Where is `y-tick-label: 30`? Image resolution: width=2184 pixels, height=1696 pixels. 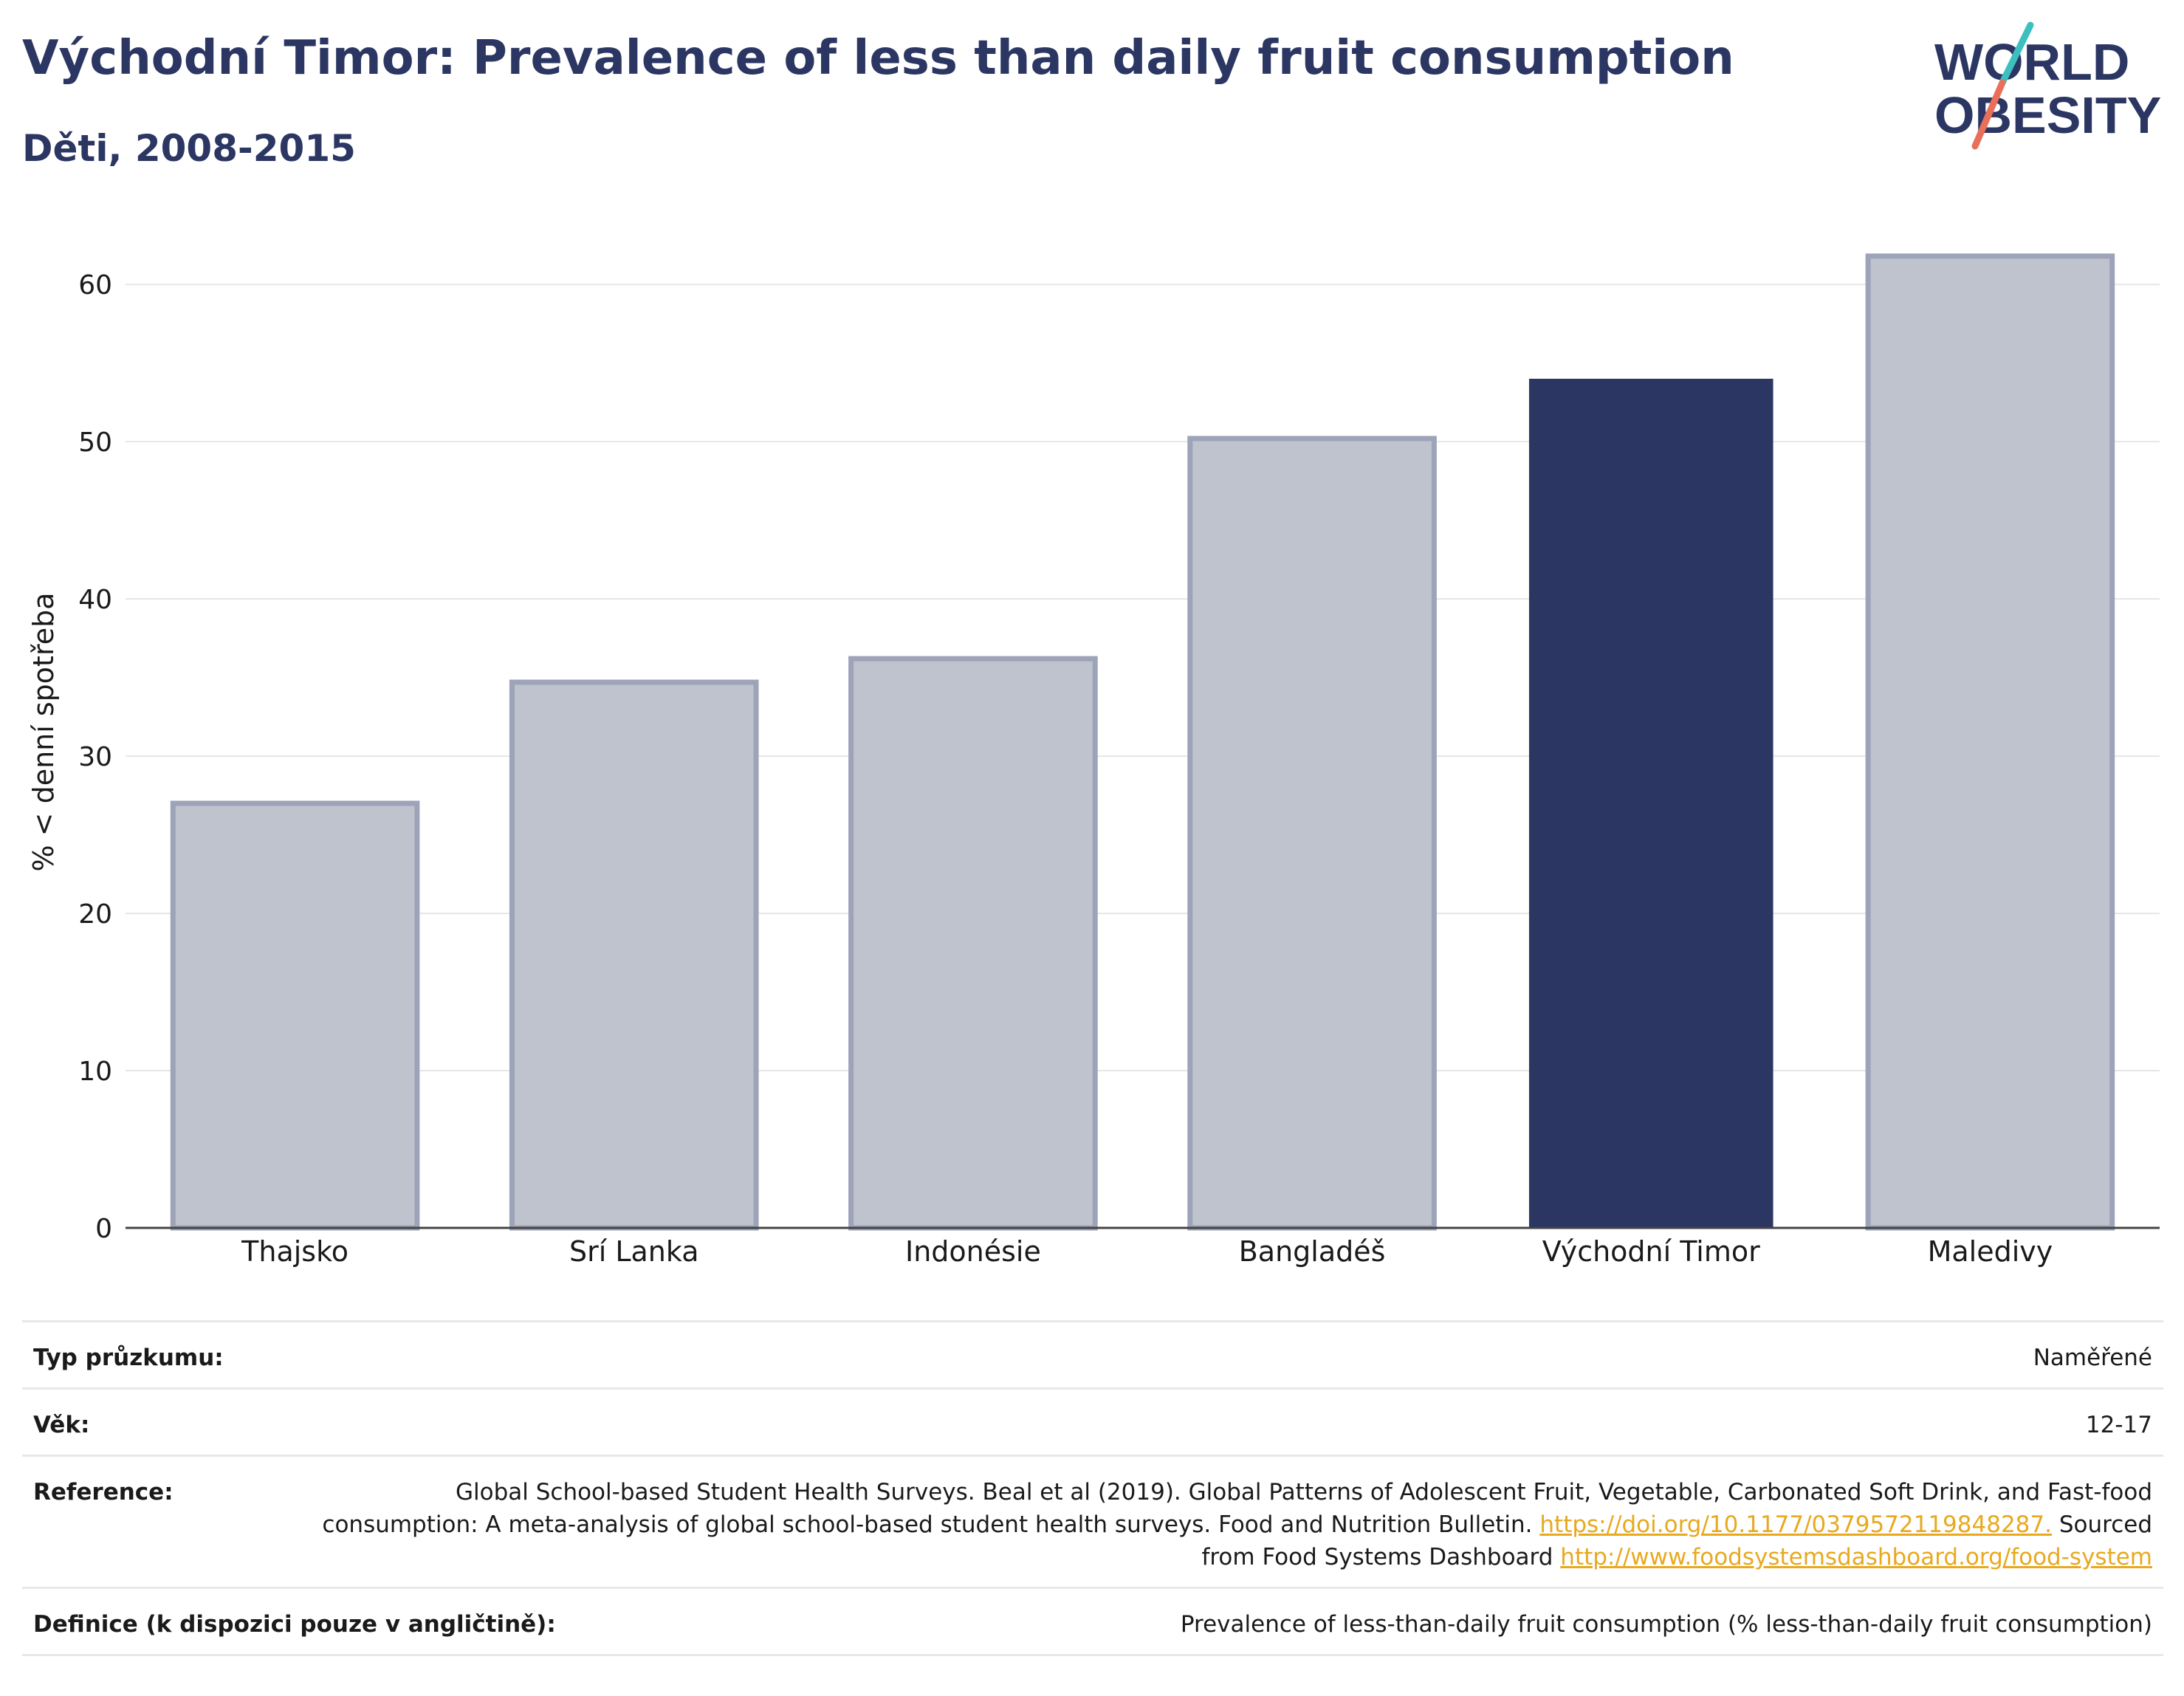 y-tick-label: 30 is located at coordinates (95, 757).